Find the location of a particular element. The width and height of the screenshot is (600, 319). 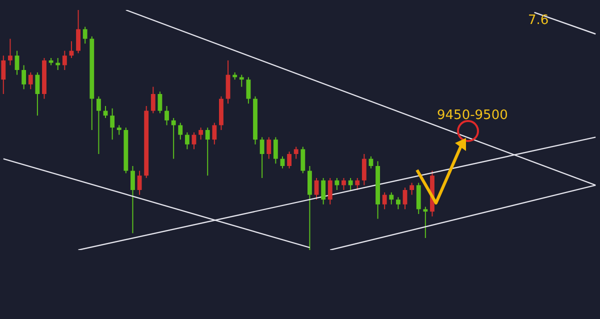

annotation: 9450-9500 is located at coordinates (472, 115).